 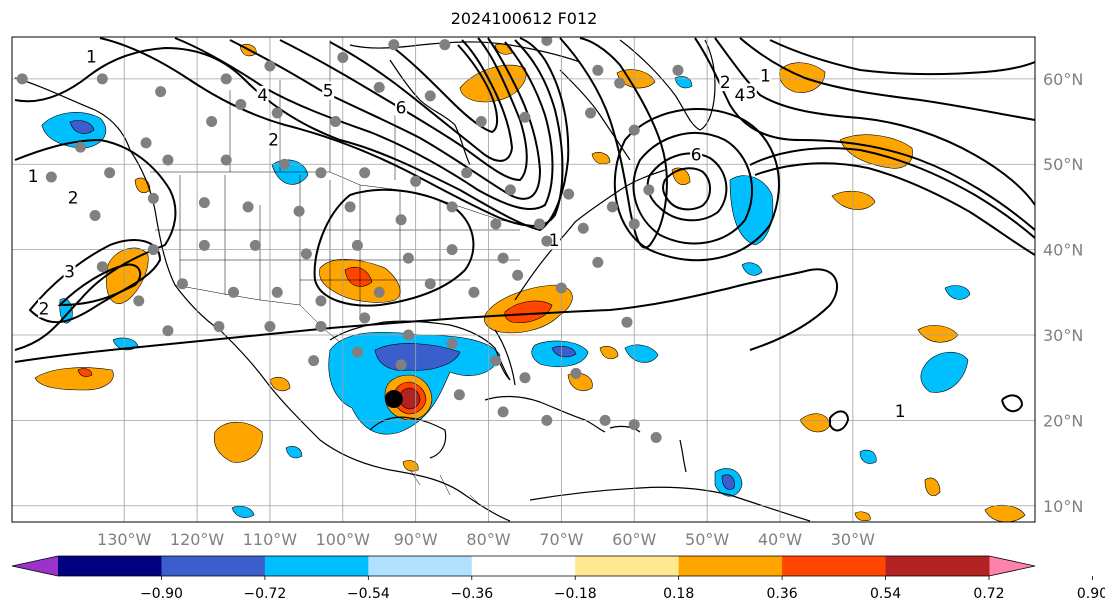 What do you see at coordinates (358, 277) in the screenshot?
I see `positive-anomaly-plains-core` at bounding box center [358, 277].